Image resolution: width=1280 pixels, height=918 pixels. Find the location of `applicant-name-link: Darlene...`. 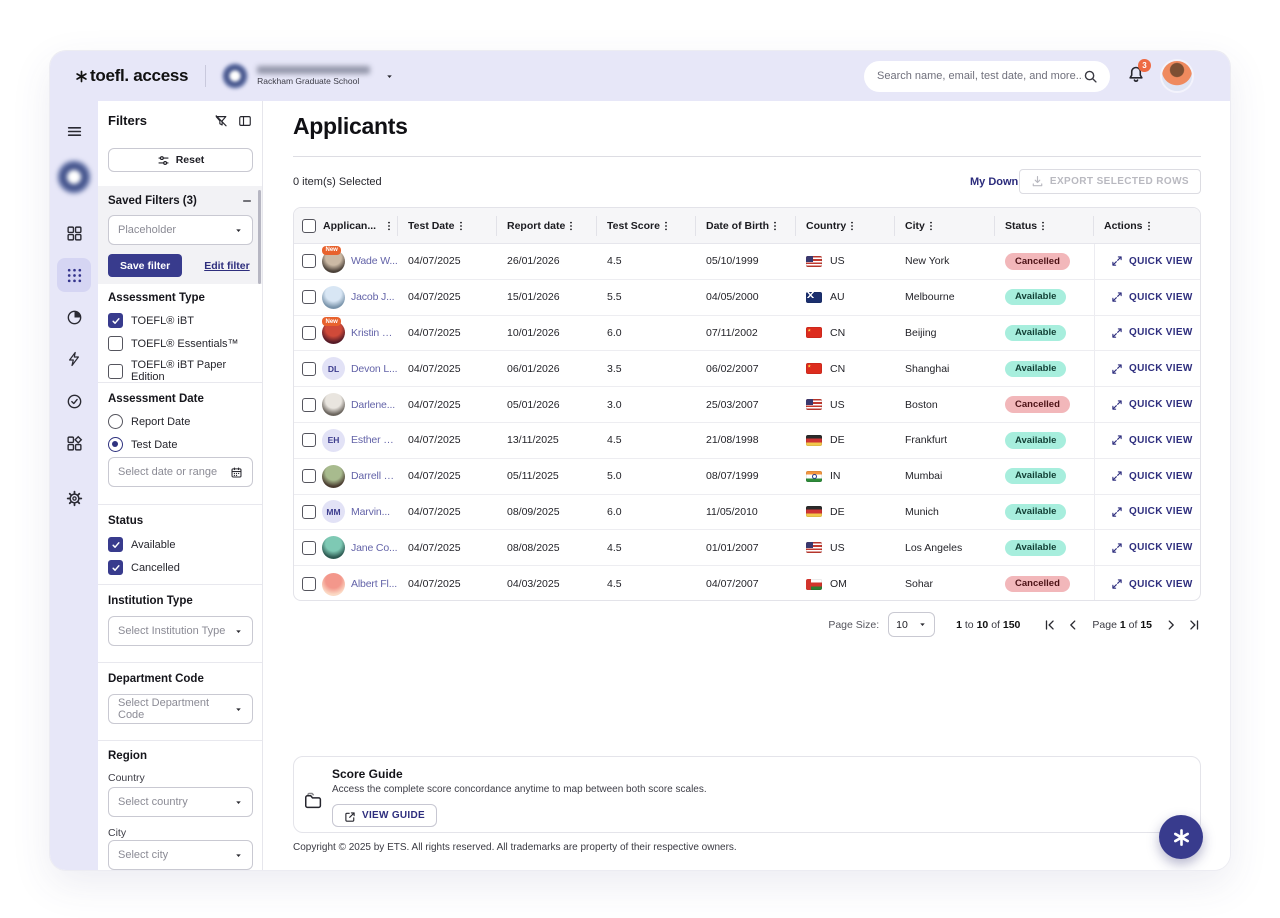

applicant-name-link: Darlene... is located at coordinates (373, 404).